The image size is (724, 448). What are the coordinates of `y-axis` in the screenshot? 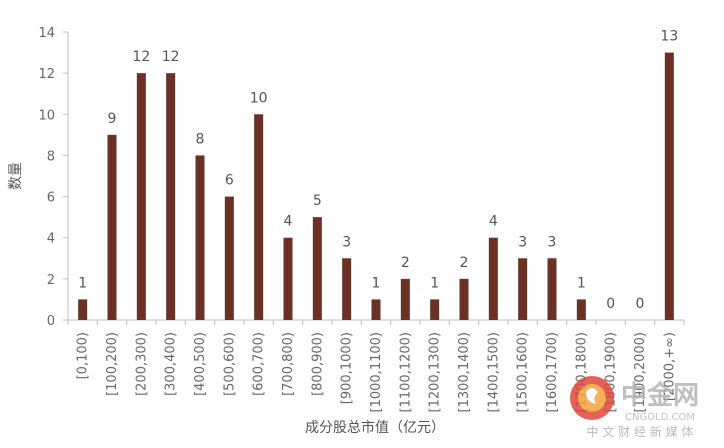 It's located at (66, 176).